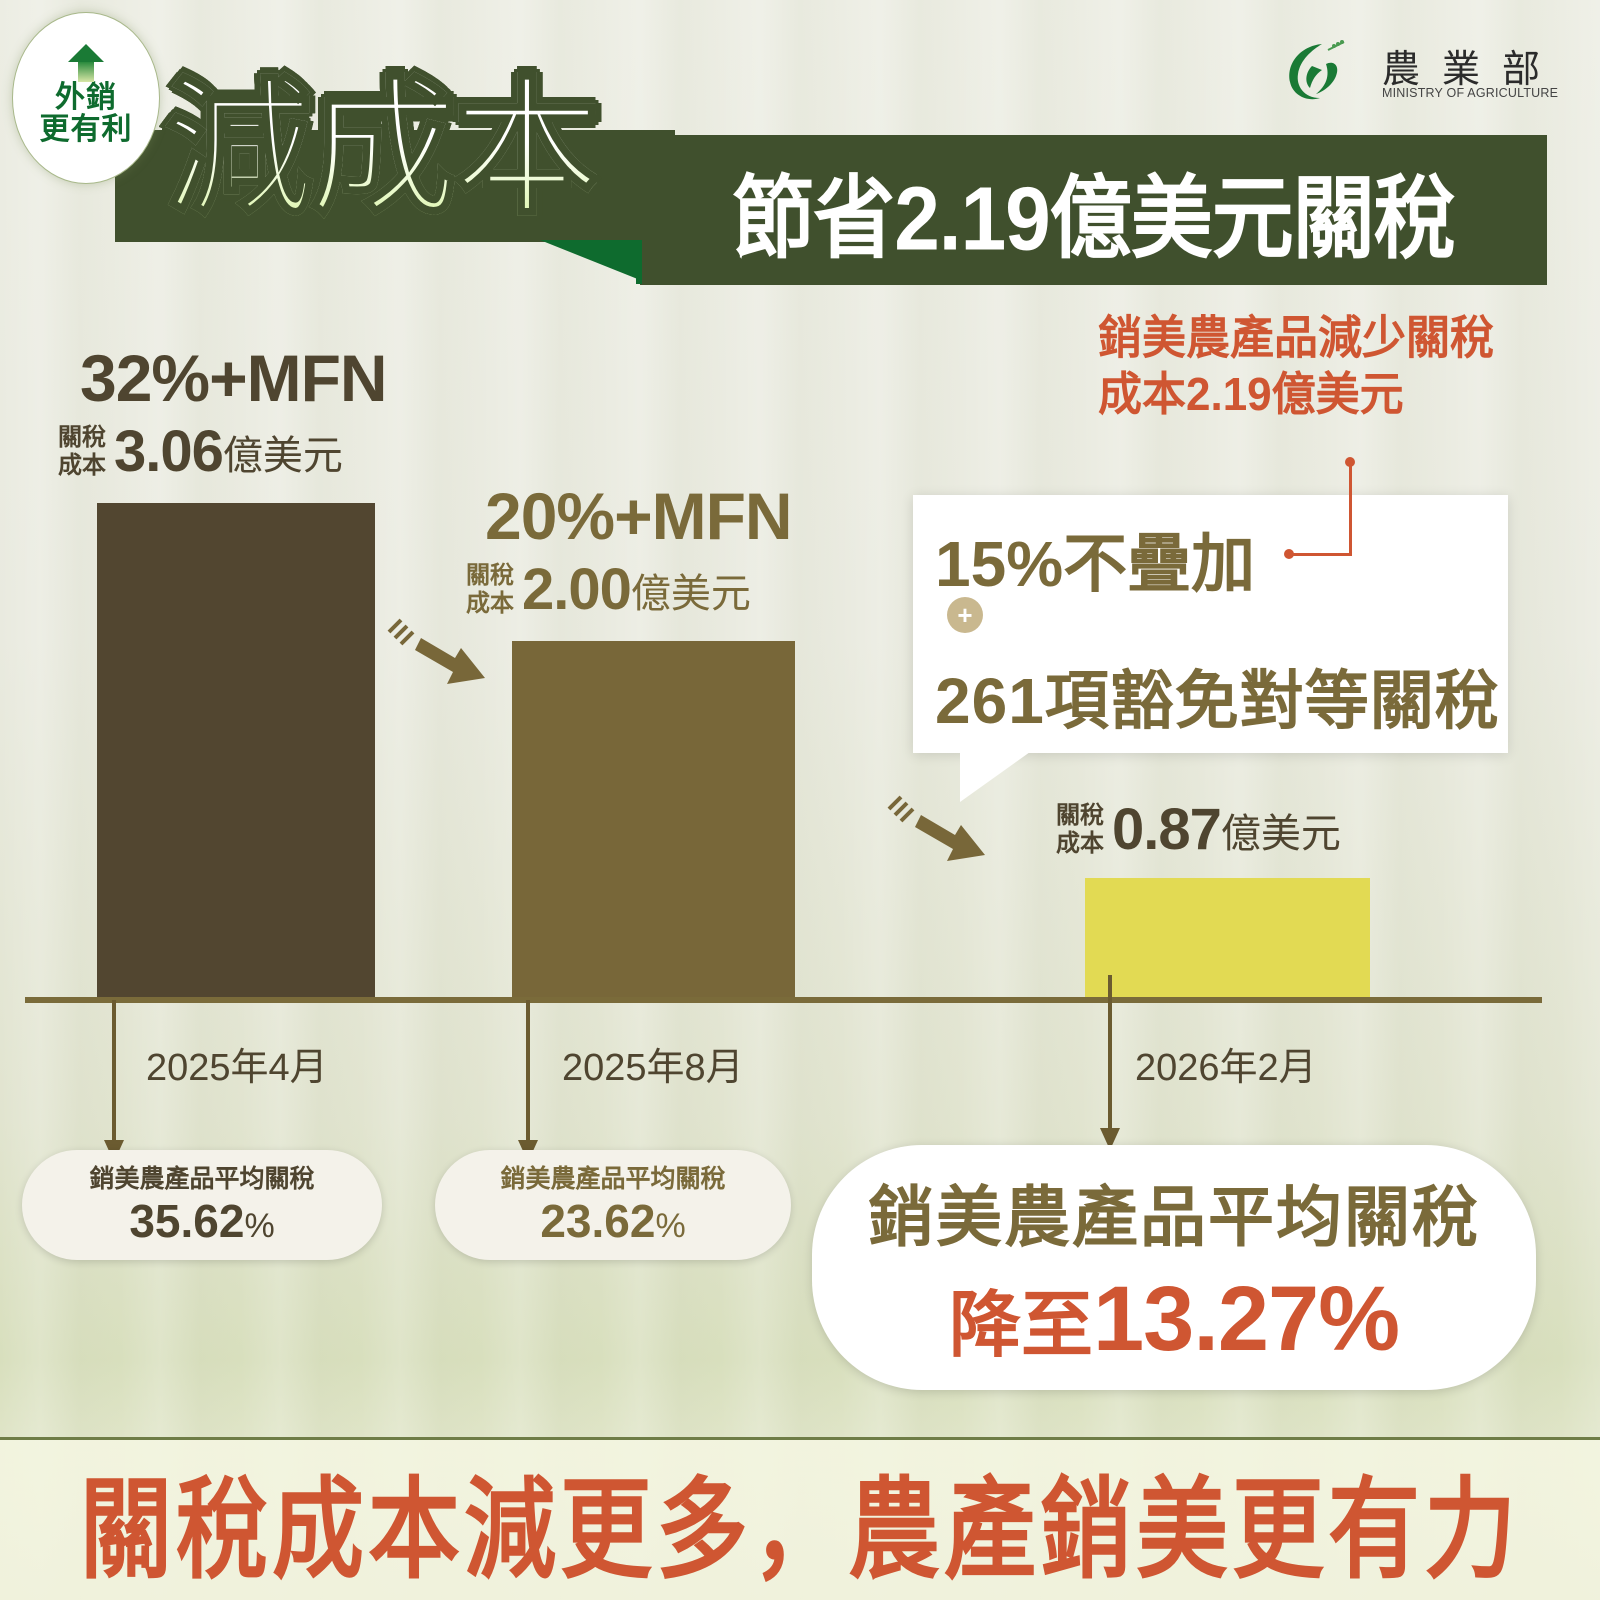  I want to click on bar-2026-feb, so click(1227, 939).